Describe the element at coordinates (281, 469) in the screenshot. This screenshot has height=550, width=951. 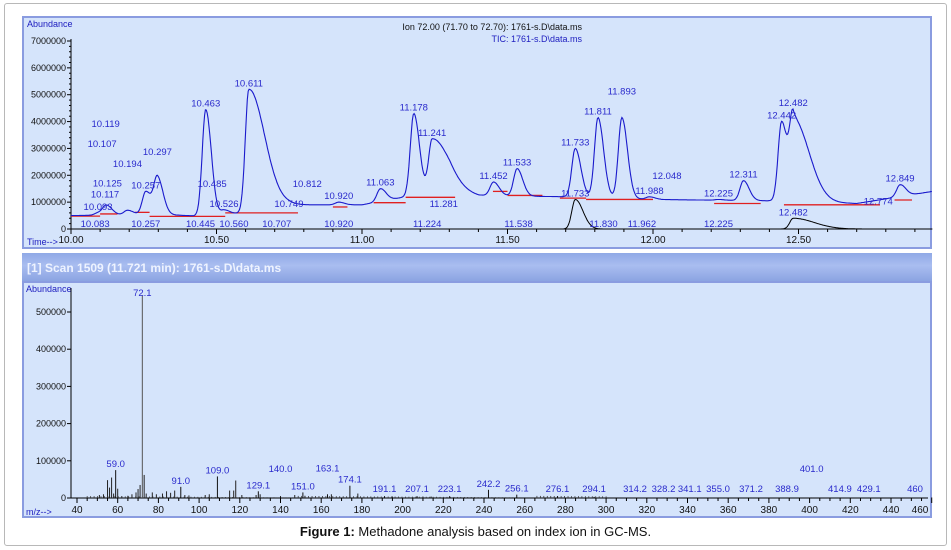
I see `spectrum-peak-label: 140.0` at that location.